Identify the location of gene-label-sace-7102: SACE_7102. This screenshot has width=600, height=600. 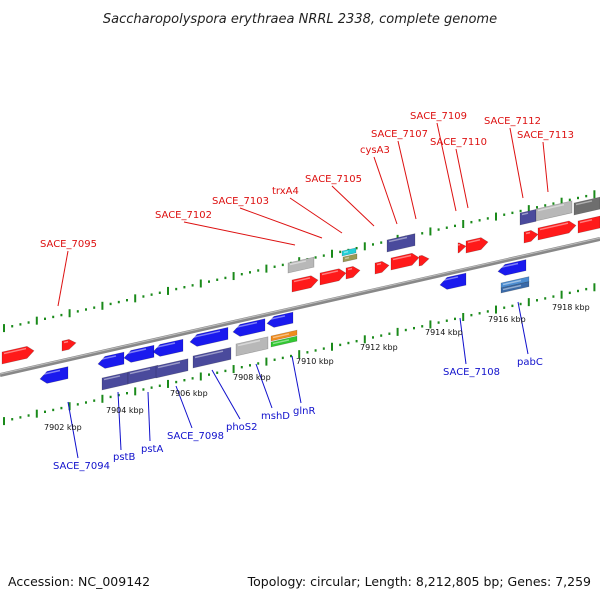
(183, 215).